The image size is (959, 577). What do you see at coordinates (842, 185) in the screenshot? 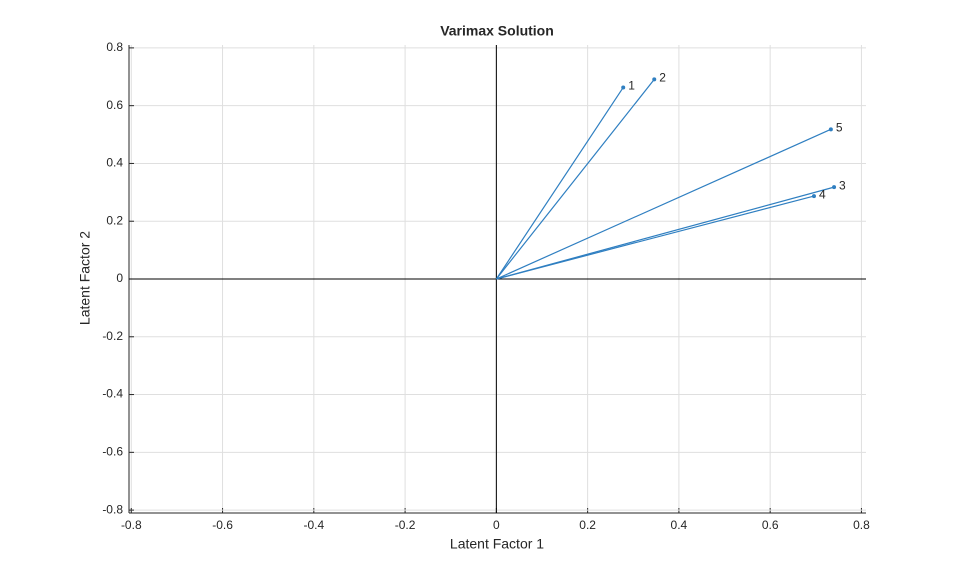
I see `vector-label: 3` at bounding box center [842, 185].